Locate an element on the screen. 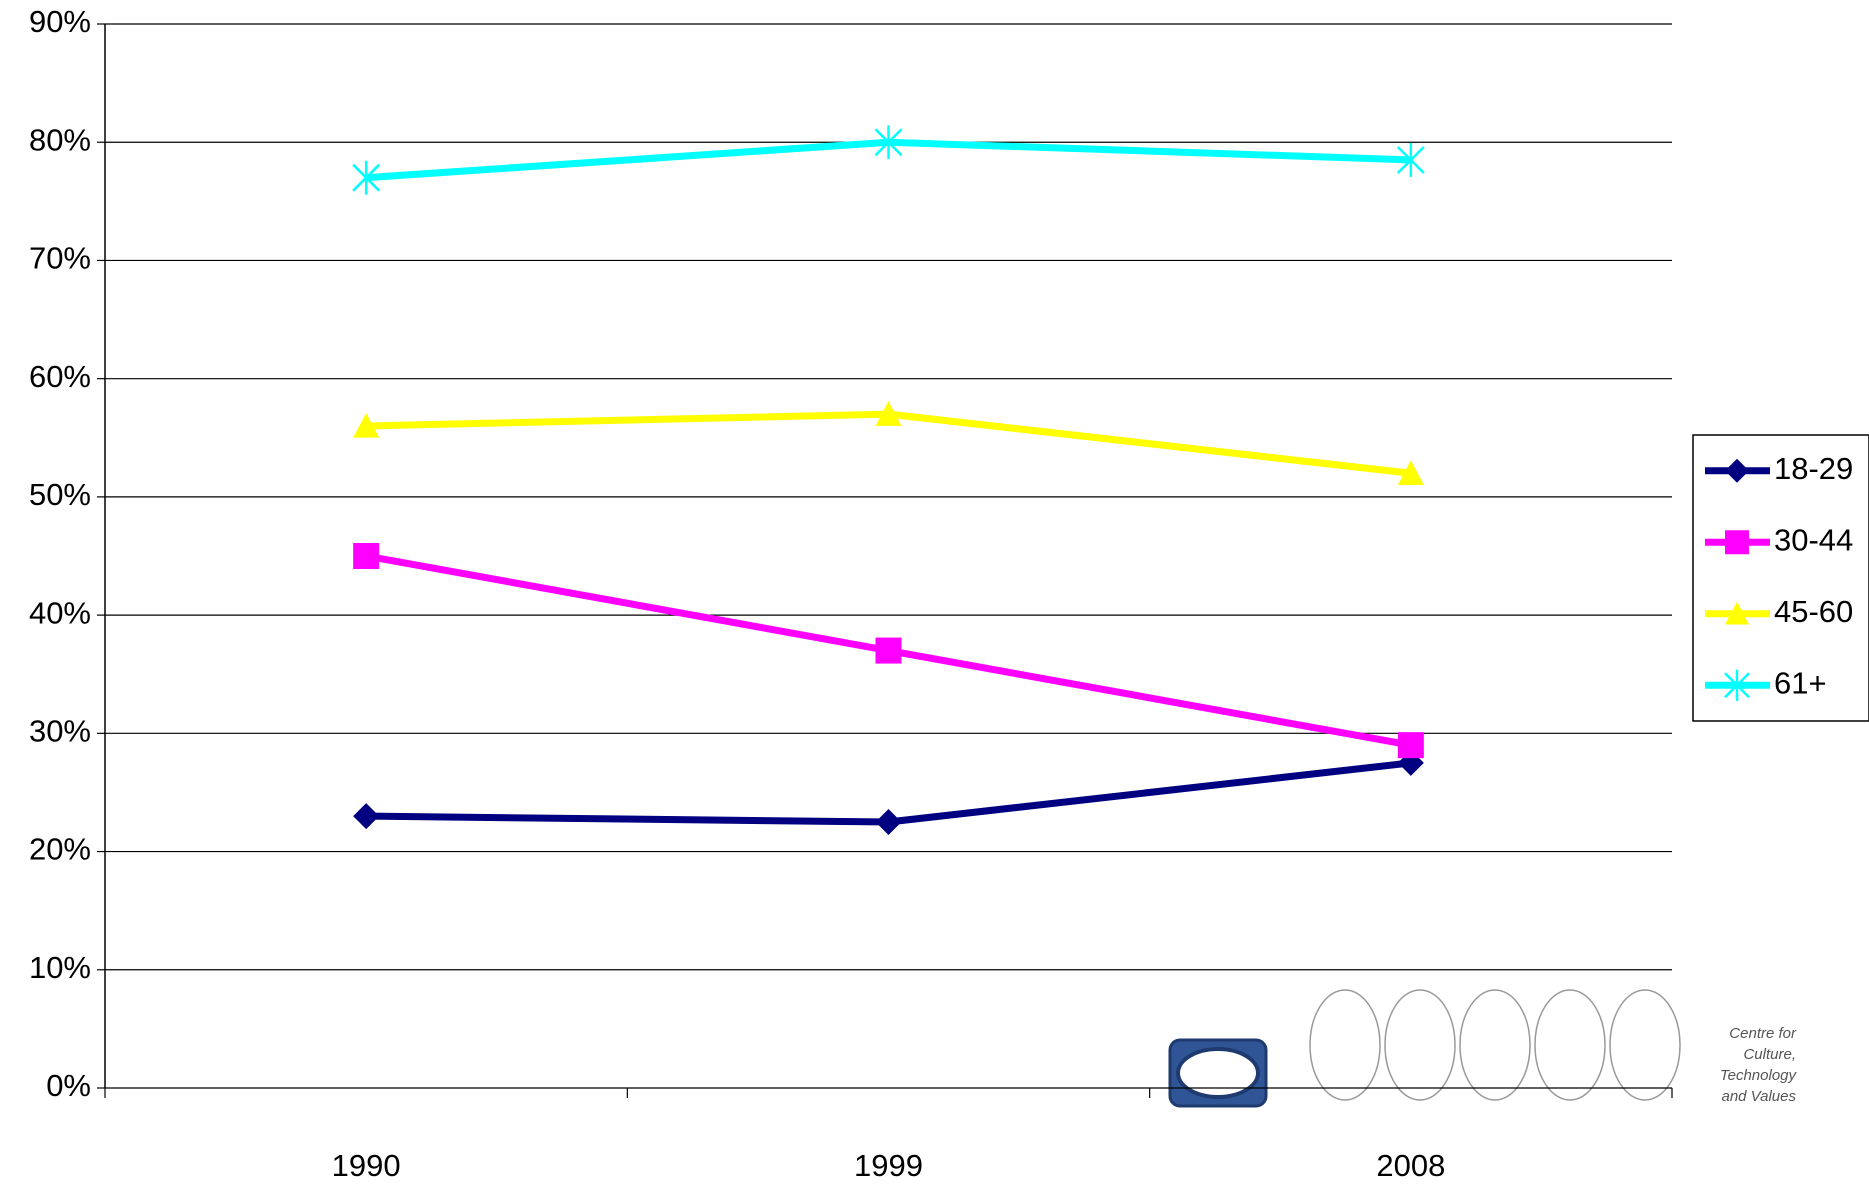  legend-label: 30-44 is located at coordinates (1813, 539).